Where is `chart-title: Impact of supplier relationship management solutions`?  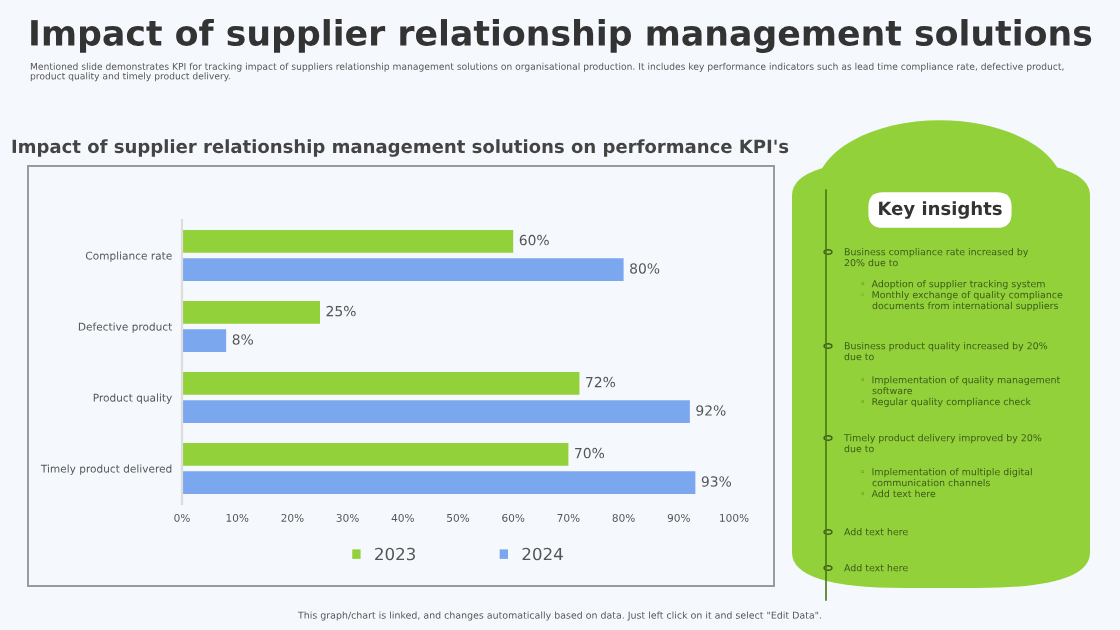 chart-title: Impact of supplier relationship management solutions is located at coordinates (561, 36).